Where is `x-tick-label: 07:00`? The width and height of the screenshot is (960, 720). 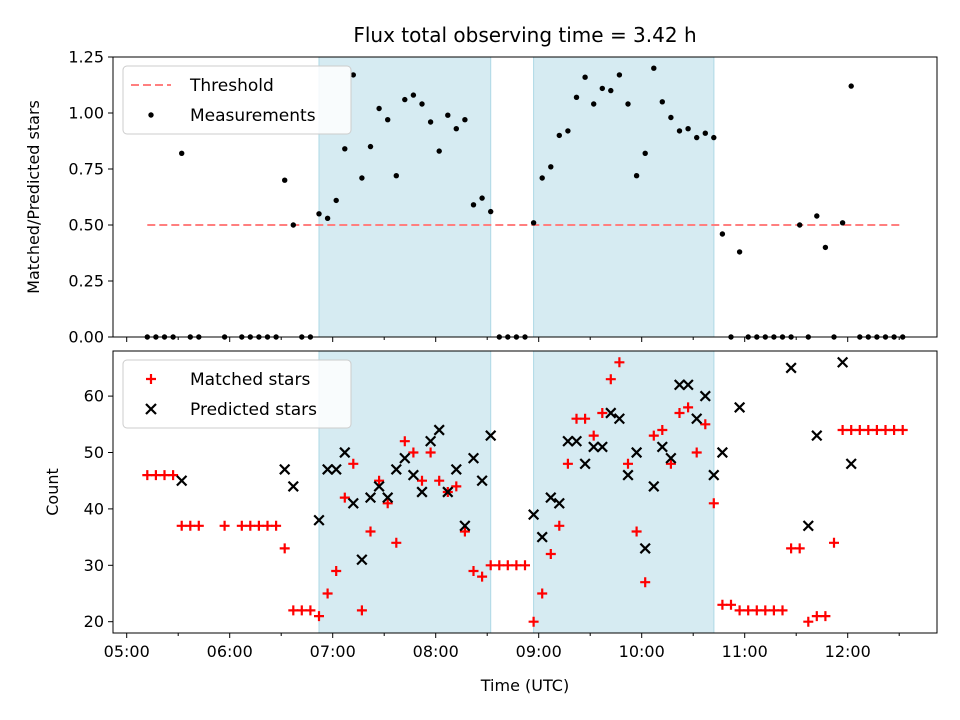 x-tick-label: 07:00 is located at coordinates (333, 651).